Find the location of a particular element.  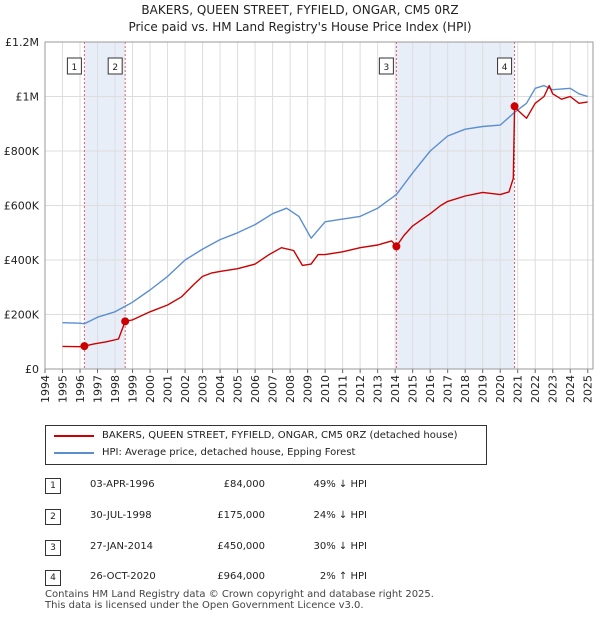

row-date: 26-OCT-2020 is located at coordinates (123, 576).